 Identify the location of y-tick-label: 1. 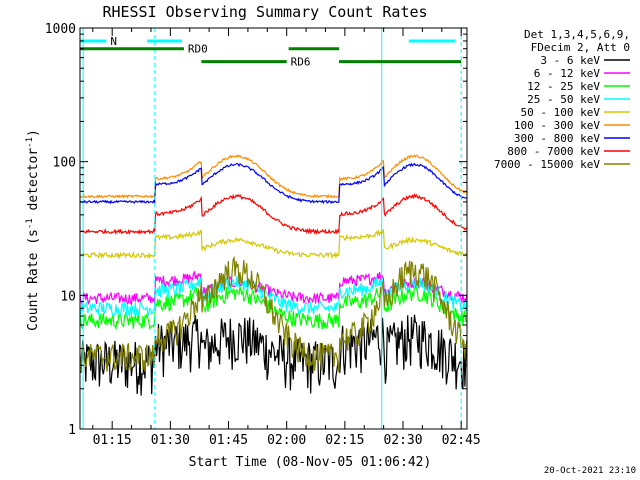
(72, 430).